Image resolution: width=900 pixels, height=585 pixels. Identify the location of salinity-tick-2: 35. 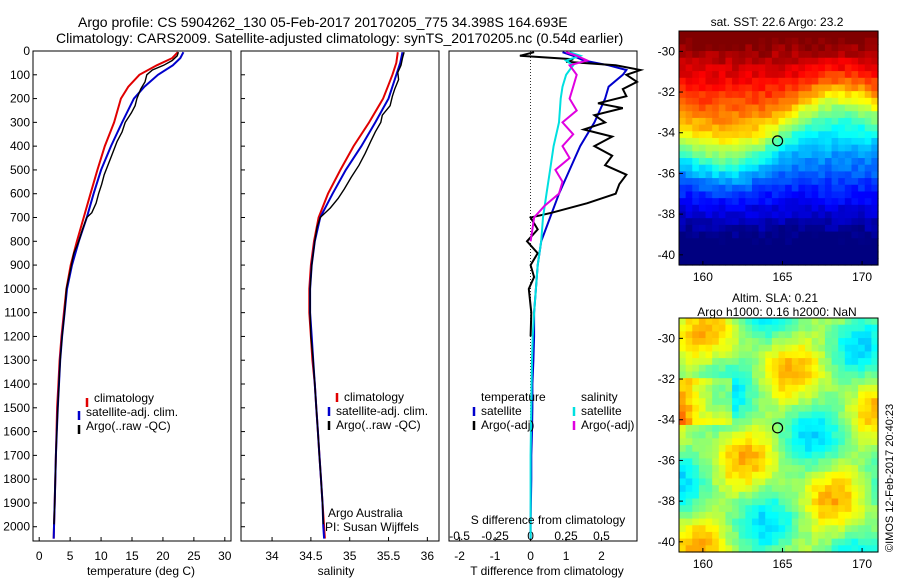
(350, 556).